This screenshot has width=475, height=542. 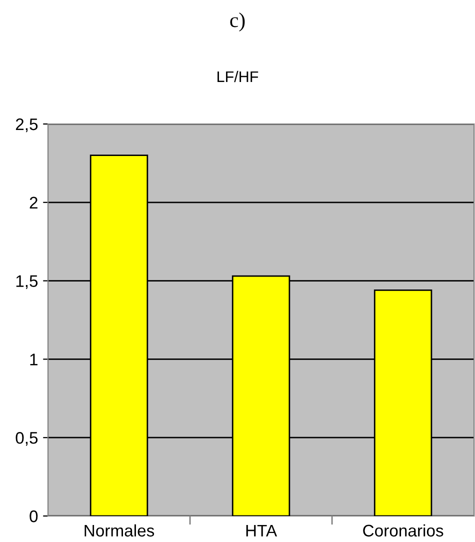 I want to click on x-tick-label: Coronarios, so click(x=403, y=530).